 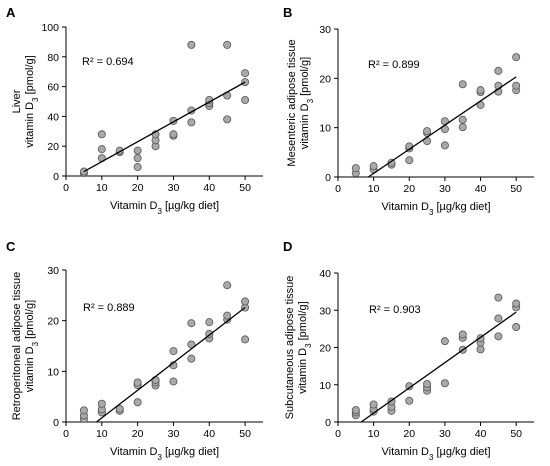 I want to click on y-axis-title-line1: Mesenteric adipose tissue, so click(x=292, y=102).